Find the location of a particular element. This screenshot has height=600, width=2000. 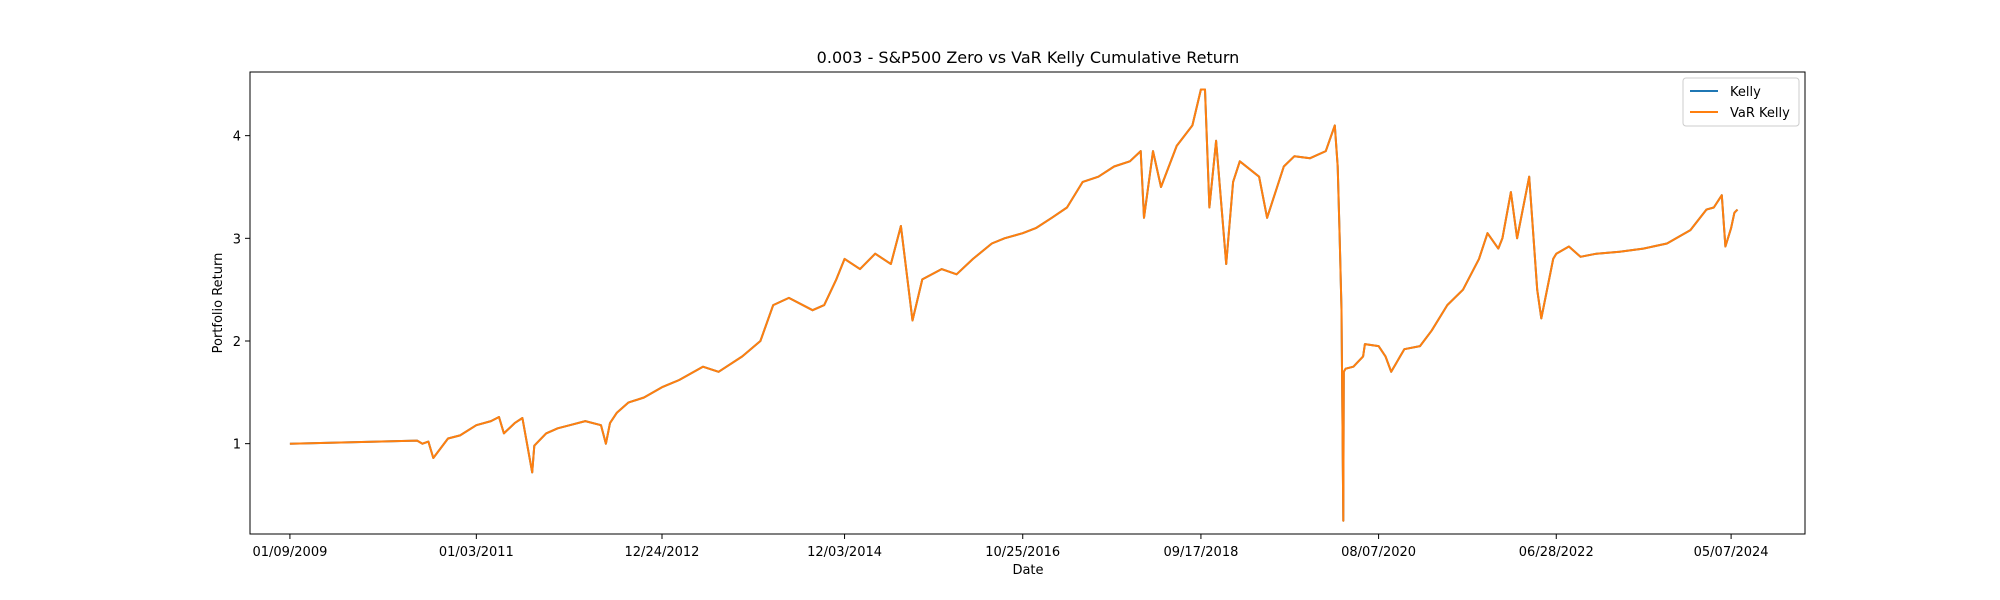

y-tick-label: 1 is located at coordinates (237, 445).